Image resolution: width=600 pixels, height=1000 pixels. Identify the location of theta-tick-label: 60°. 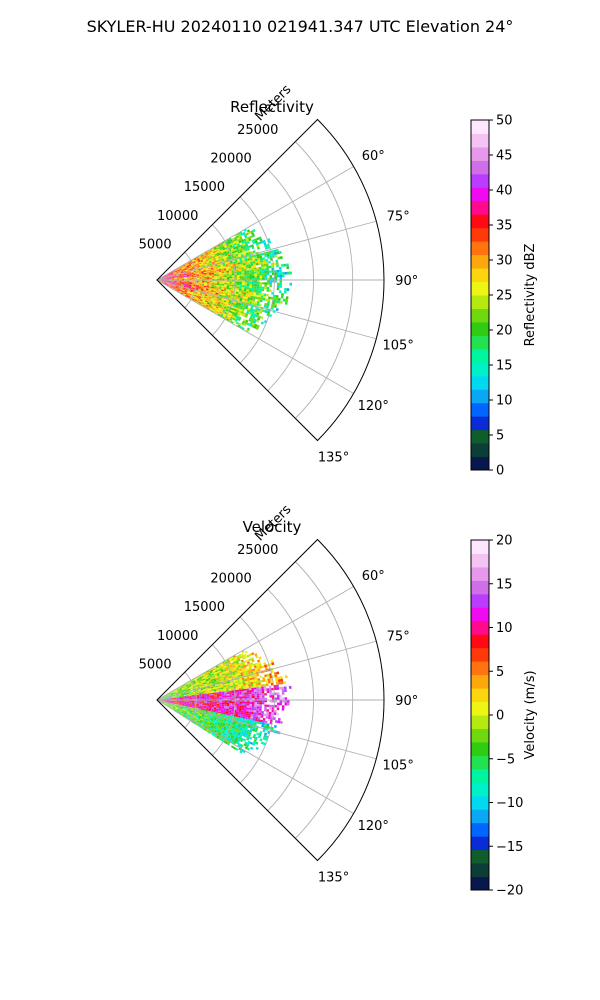
(373, 576).